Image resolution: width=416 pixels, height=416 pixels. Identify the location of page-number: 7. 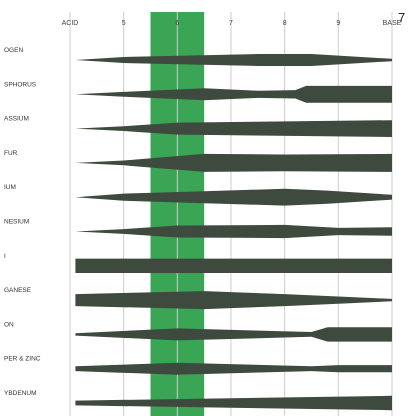
(401, 17).